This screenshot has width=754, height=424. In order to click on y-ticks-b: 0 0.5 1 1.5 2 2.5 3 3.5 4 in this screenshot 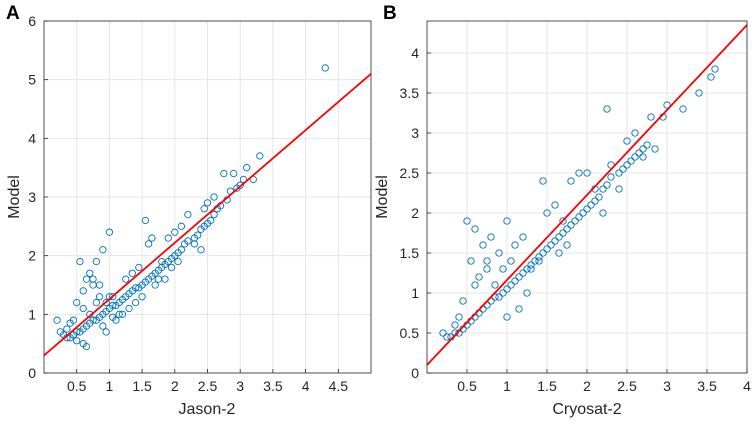, I will do `click(415, 213)`.